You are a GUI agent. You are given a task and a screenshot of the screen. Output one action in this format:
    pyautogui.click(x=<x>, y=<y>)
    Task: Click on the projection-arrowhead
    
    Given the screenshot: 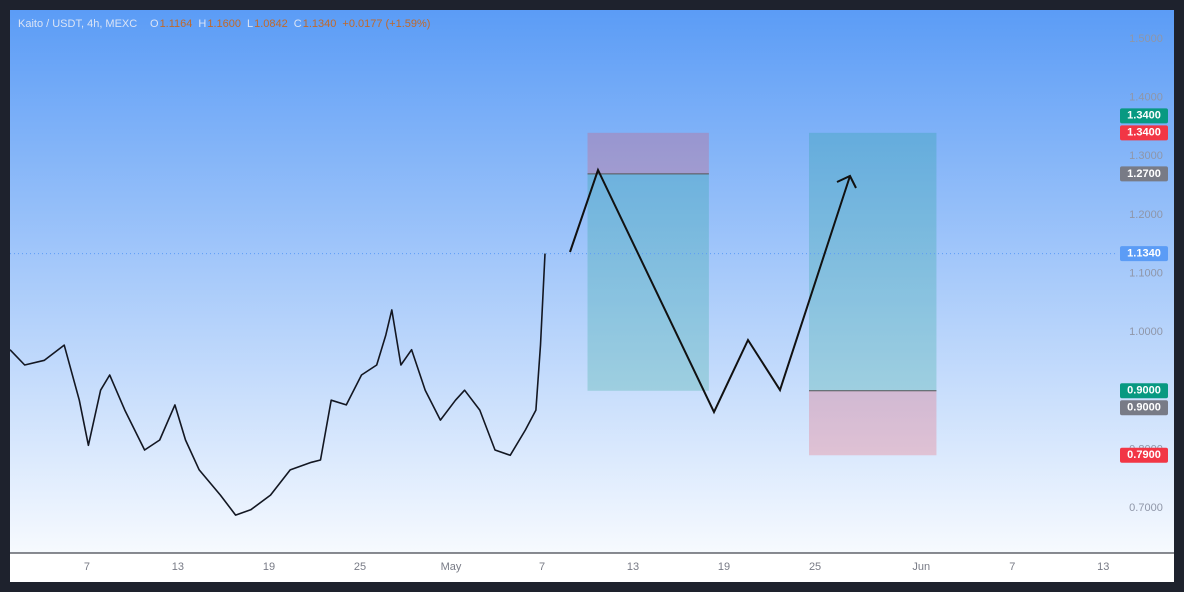 What is the action you would take?
    pyautogui.click(x=846, y=181)
    